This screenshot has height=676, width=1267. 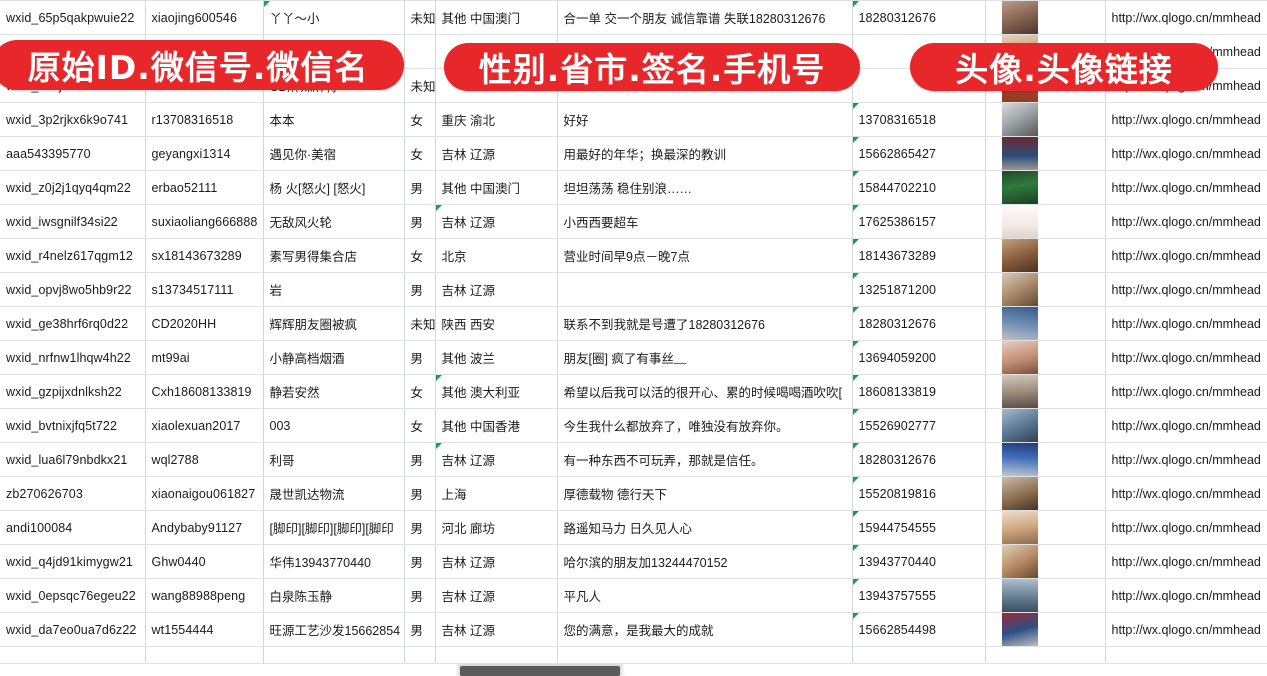 What do you see at coordinates (705, 357) in the screenshot?
I see `cell-signature: 朋友[圈] 疯了有事丝﹏` at bounding box center [705, 357].